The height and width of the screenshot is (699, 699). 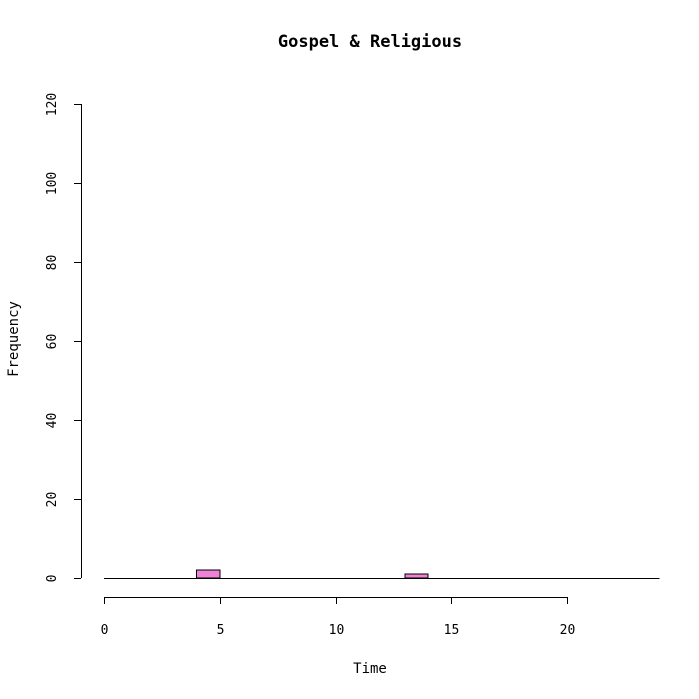 I want to click on x-tick-label: 0, so click(x=105, y=630).